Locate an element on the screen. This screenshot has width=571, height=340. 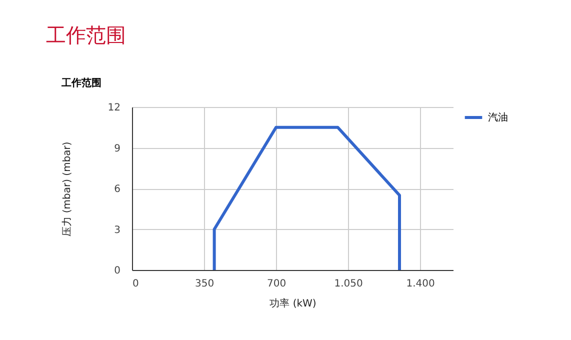
x-tick-label: 1.050 is located at coordinates (348, 284).